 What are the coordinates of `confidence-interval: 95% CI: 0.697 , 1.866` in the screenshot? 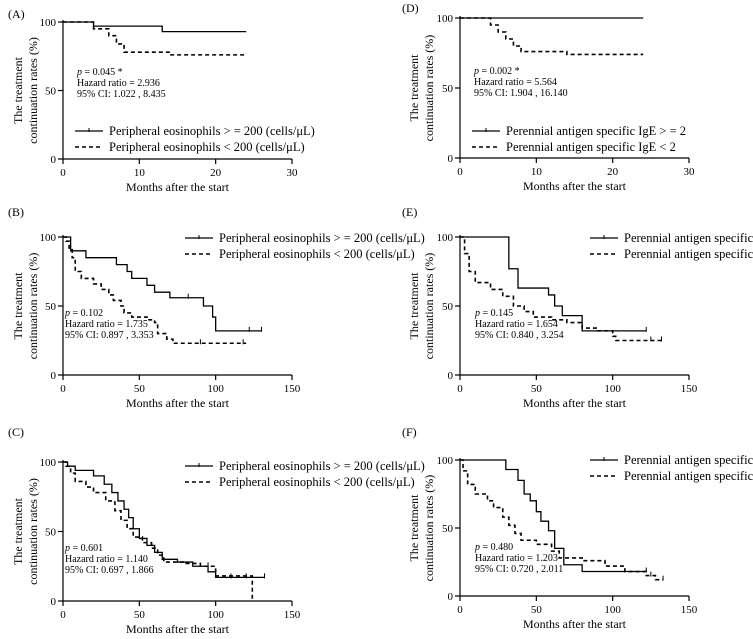 It's located at (109, 570).